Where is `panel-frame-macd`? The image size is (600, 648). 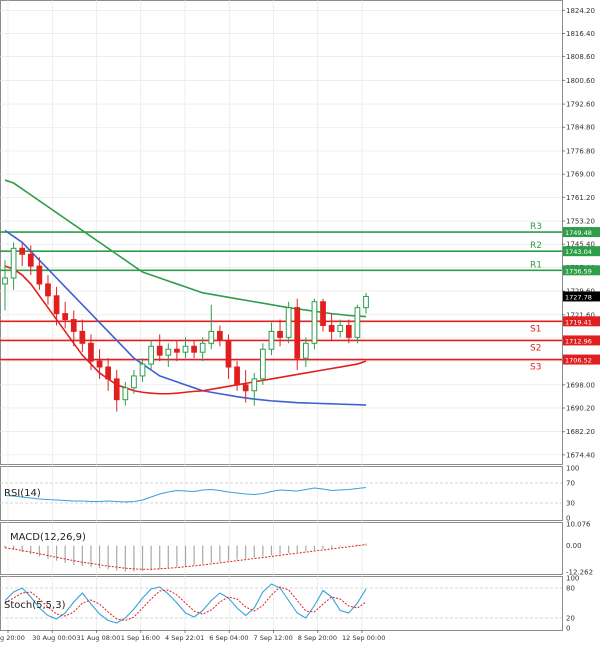 panel-frame-macd is located at coordinates (281, 548).